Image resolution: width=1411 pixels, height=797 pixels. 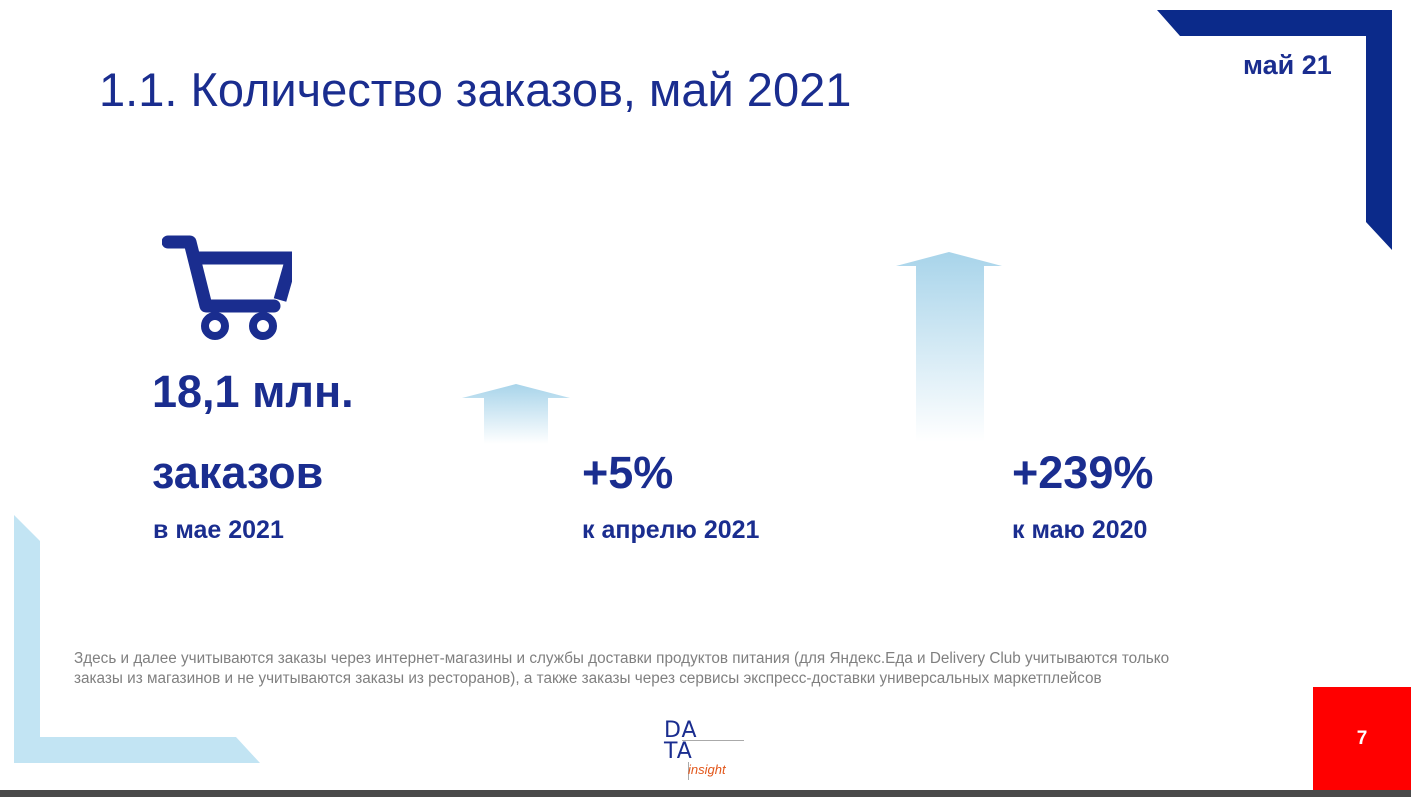 I want to click on logo-line-1: DA, so click(x=681, y=730).